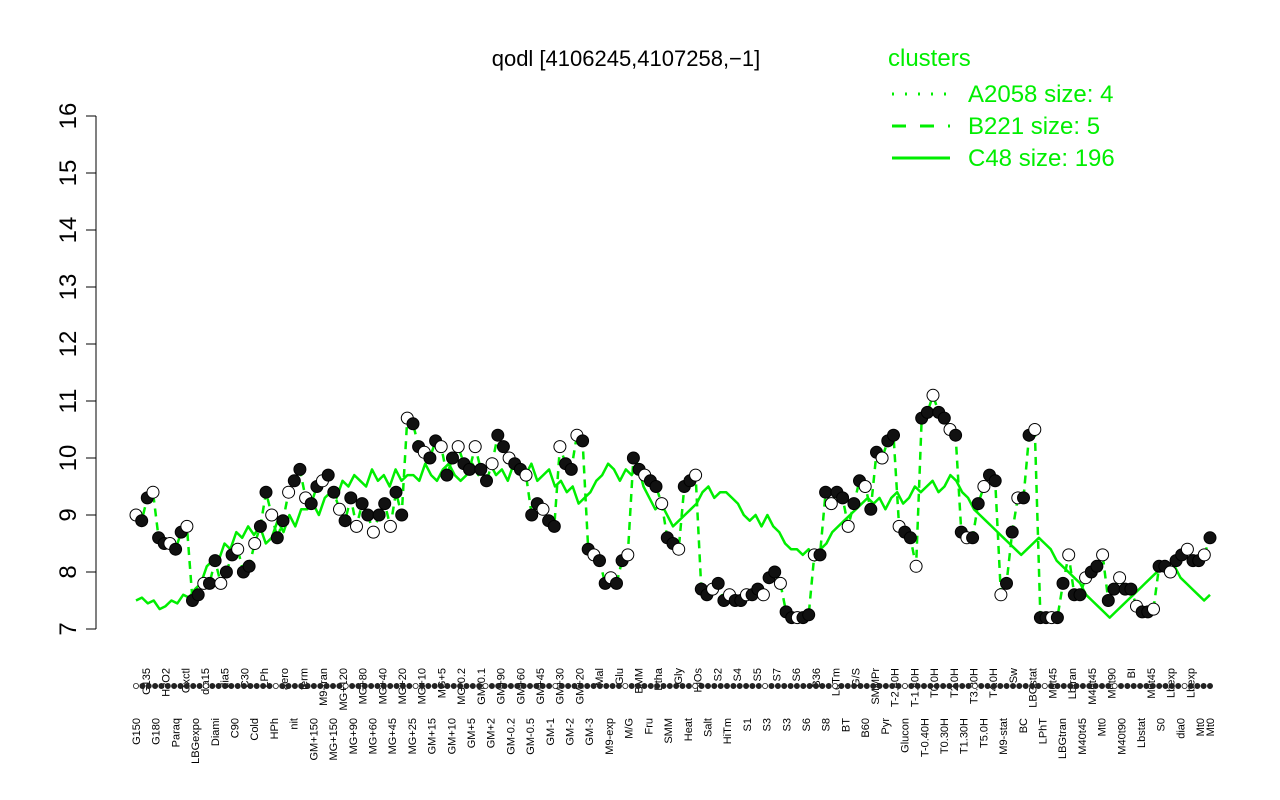 This screenshot has width=1280, height=800. What do you see at coordinates (354, 736) in the screenshot?
I see `x-tick-label: MG+90` at bounding box center [354, 736].